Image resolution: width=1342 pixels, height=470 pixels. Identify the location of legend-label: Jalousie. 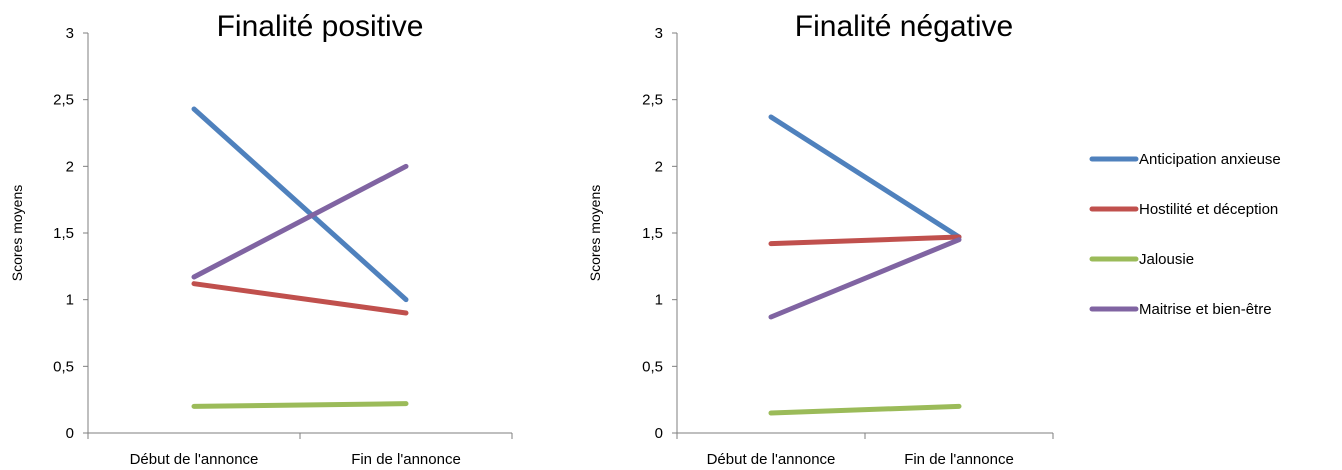
(1166, 259).